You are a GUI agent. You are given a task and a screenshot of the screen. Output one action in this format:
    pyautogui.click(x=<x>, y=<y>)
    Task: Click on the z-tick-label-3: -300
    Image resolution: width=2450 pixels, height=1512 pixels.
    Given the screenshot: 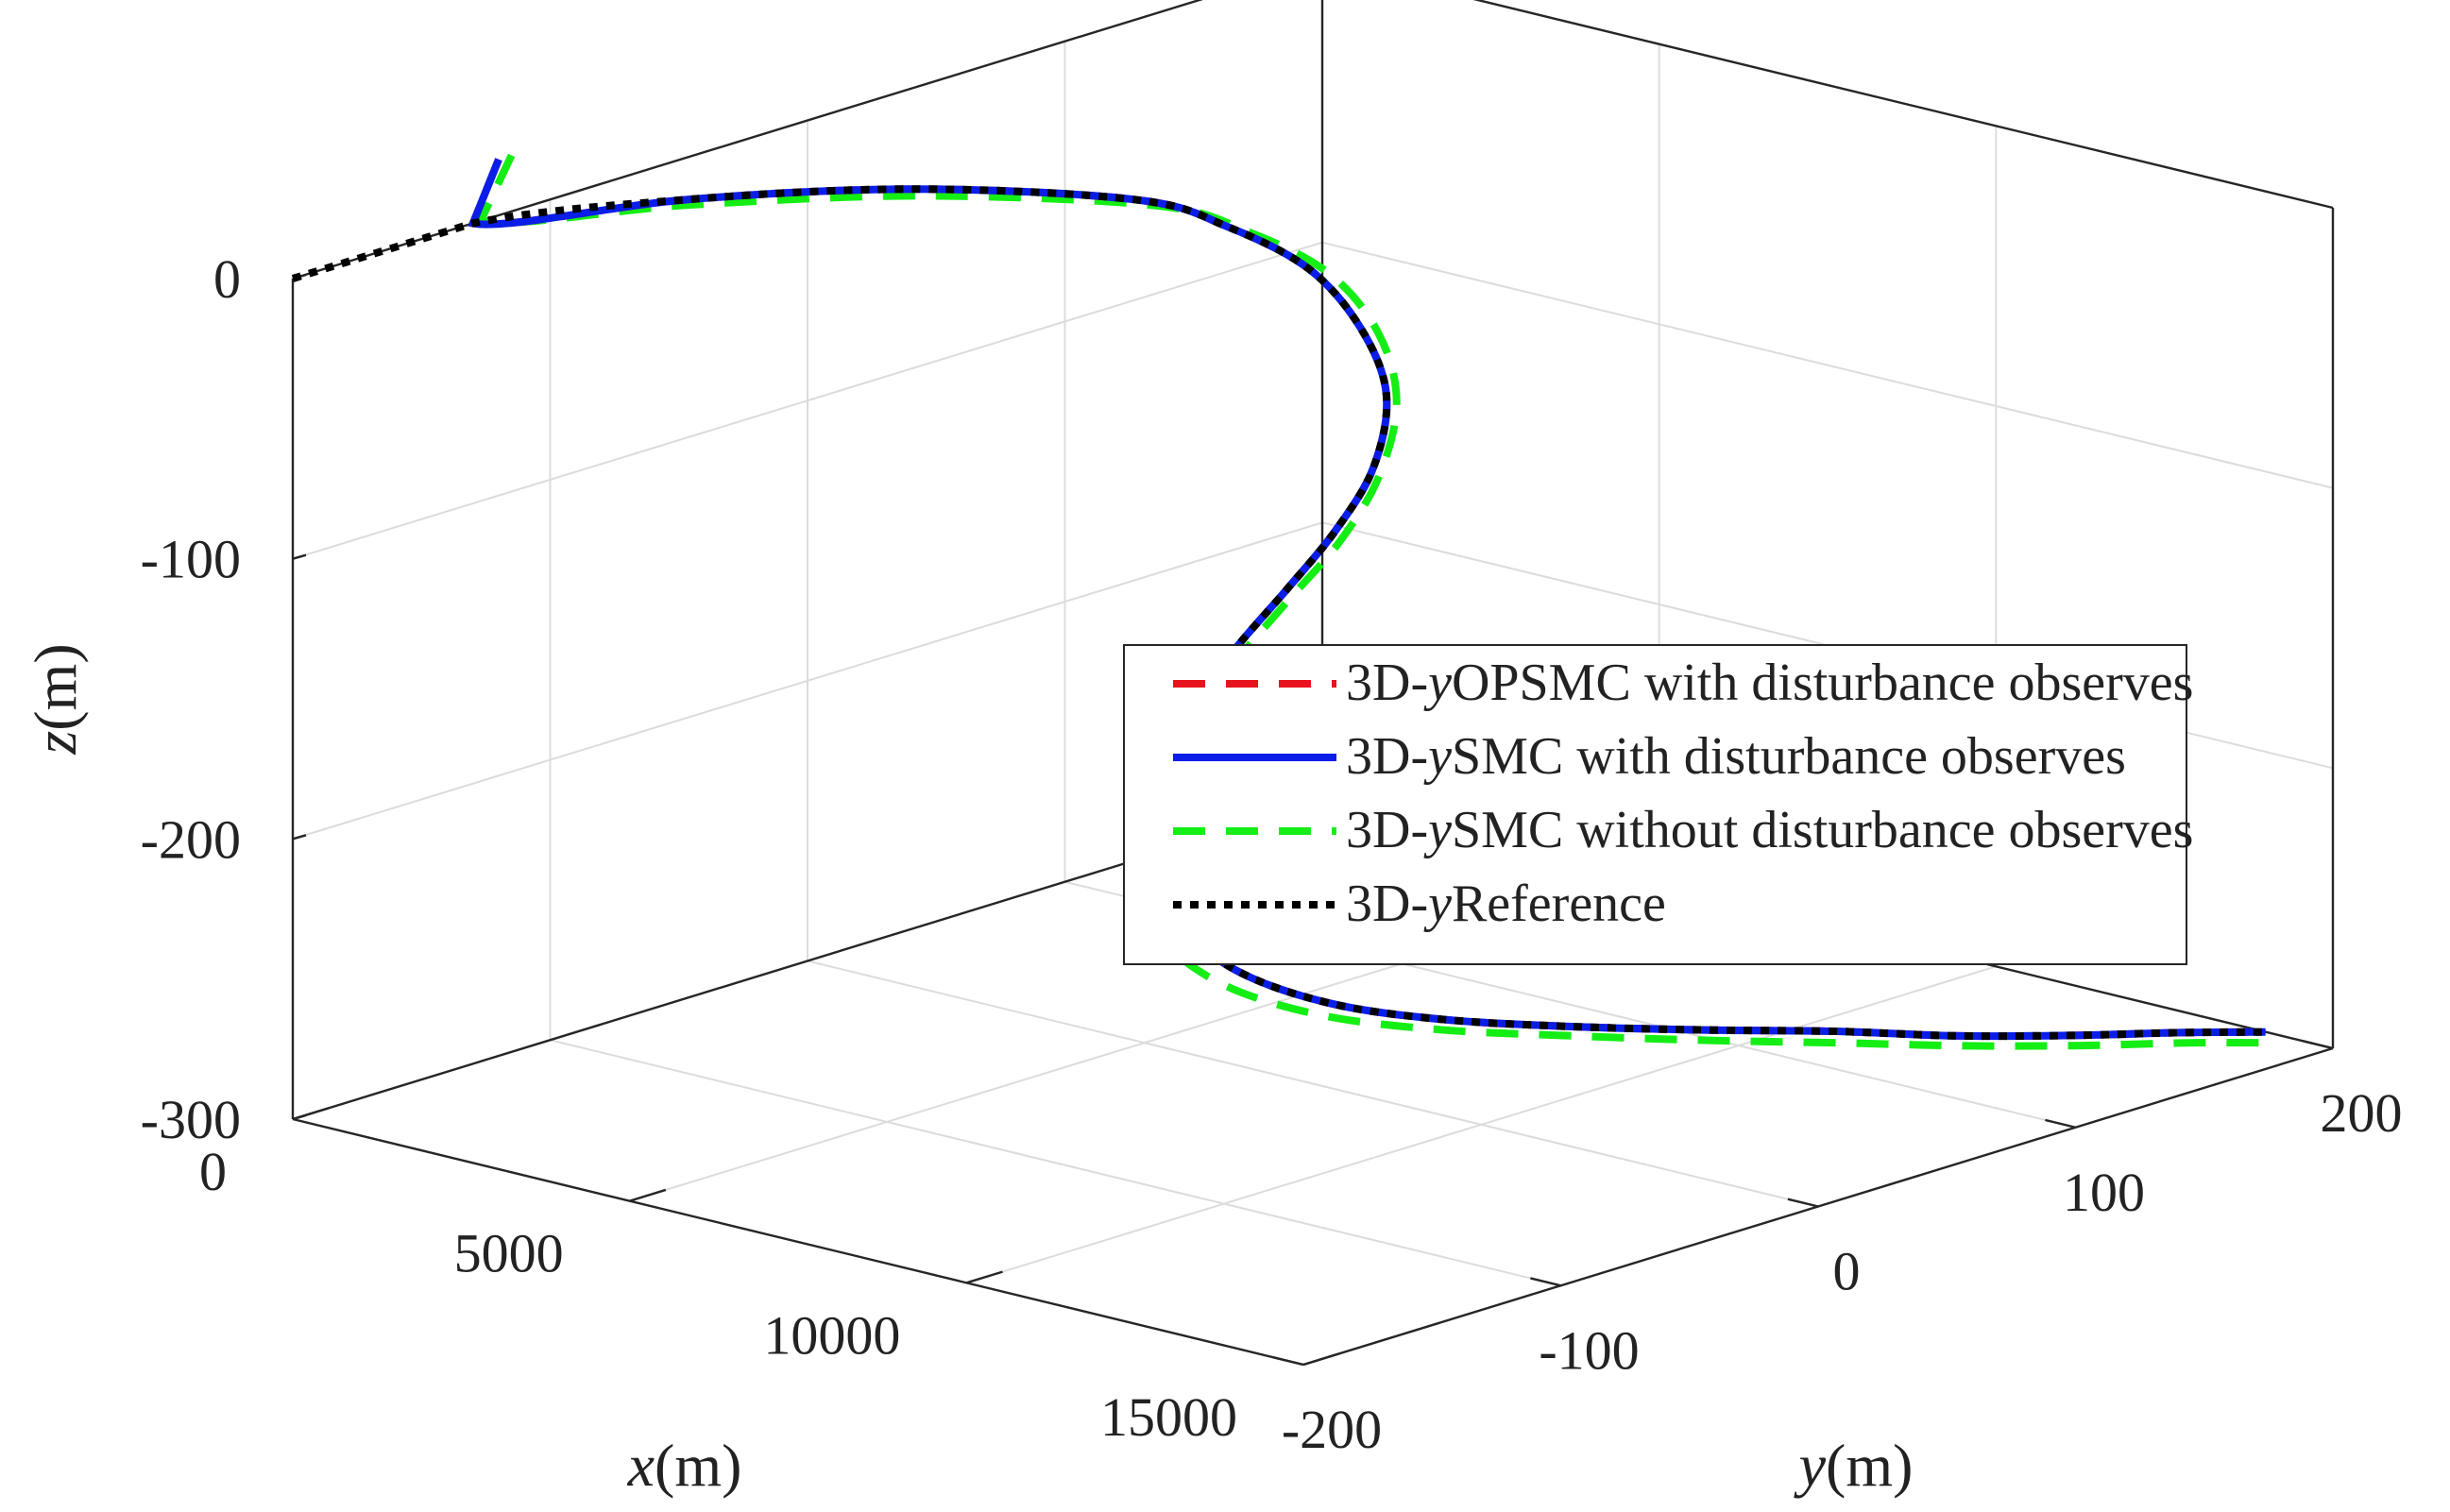 What is the action you would take?
    pyautogui.click(x=191, y=1119)
    